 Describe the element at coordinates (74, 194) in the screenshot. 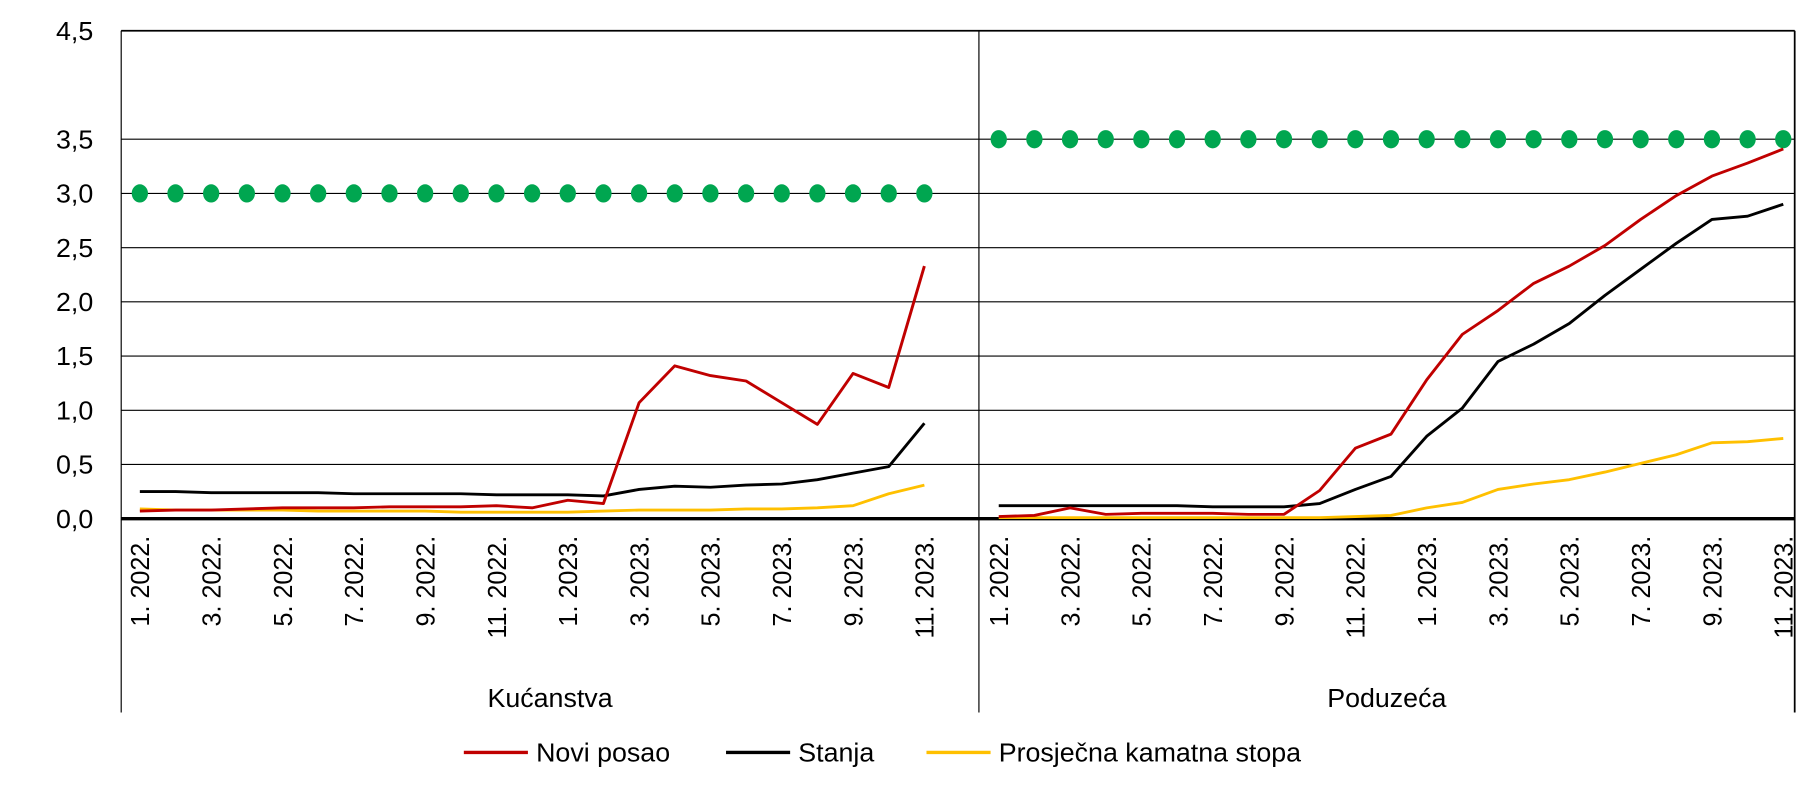

I see `y-tick-label: 3,0` at that location.